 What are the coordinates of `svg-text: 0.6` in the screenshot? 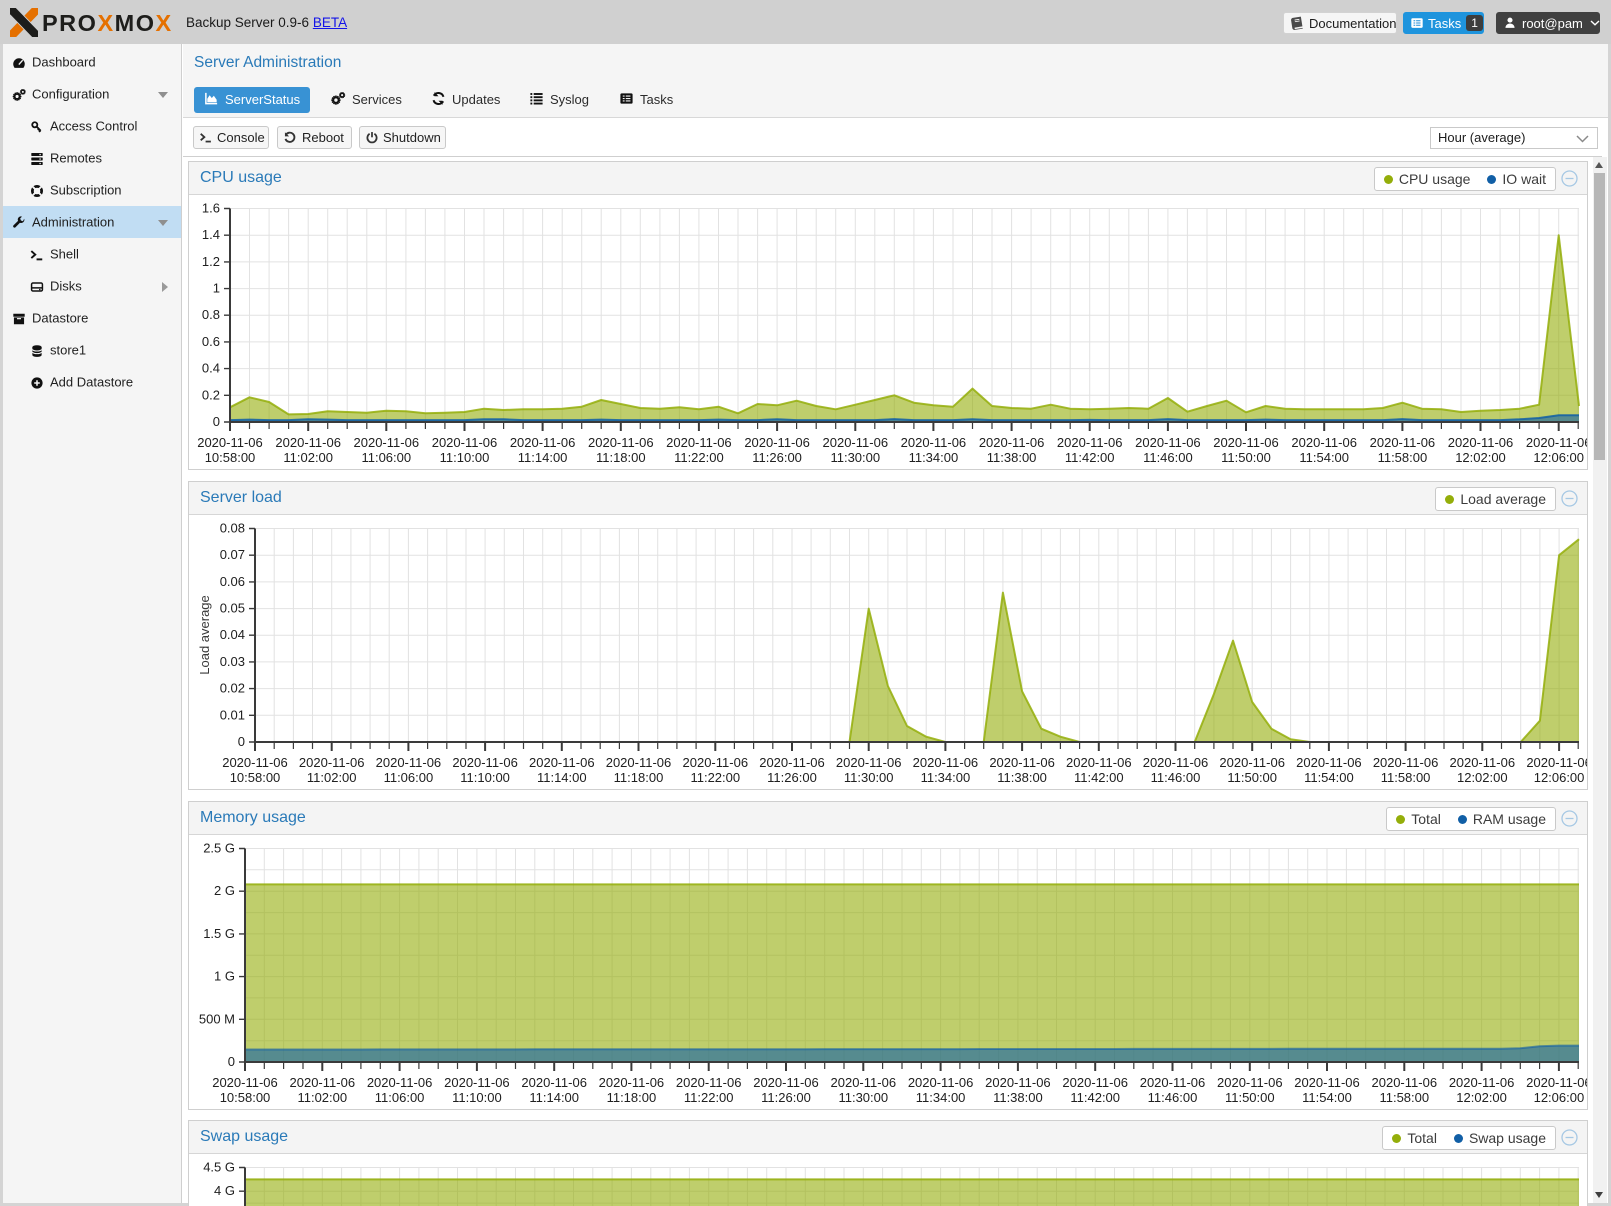 It's located at (211, 341).